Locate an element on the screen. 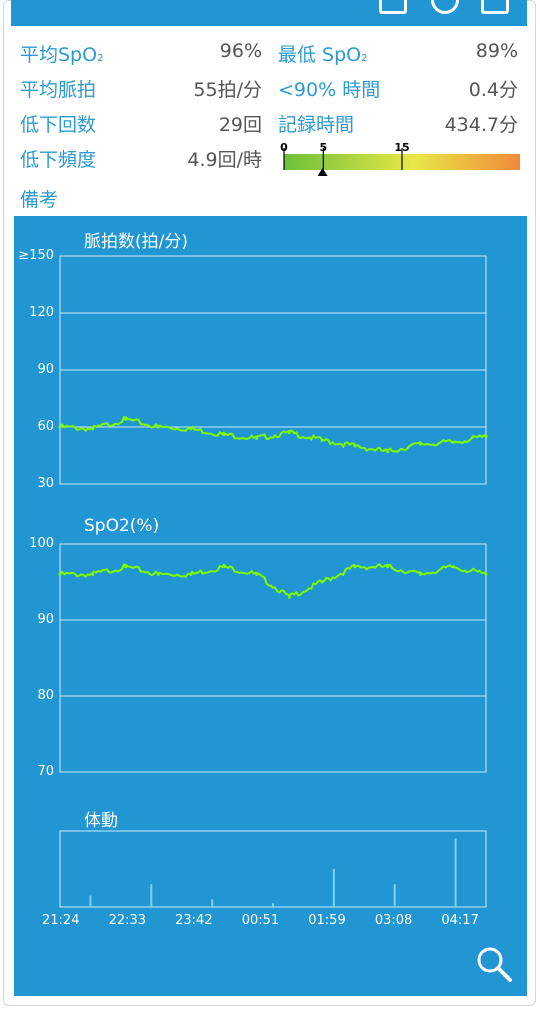  y-tick-label: 70 is located at coordinates (45, 771).